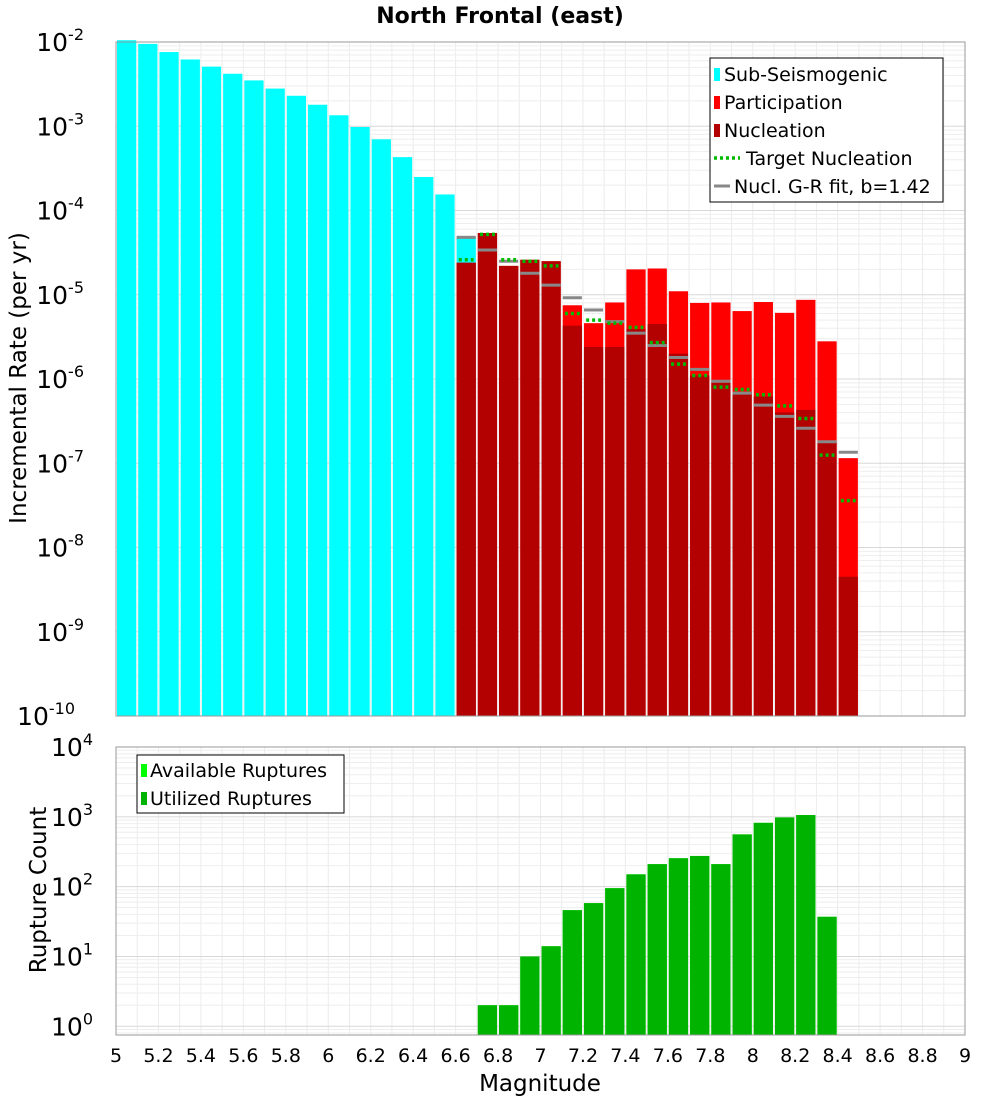 The image size is (1000, 1100). I want to click on legend-label: Participation, so click(783, 103).